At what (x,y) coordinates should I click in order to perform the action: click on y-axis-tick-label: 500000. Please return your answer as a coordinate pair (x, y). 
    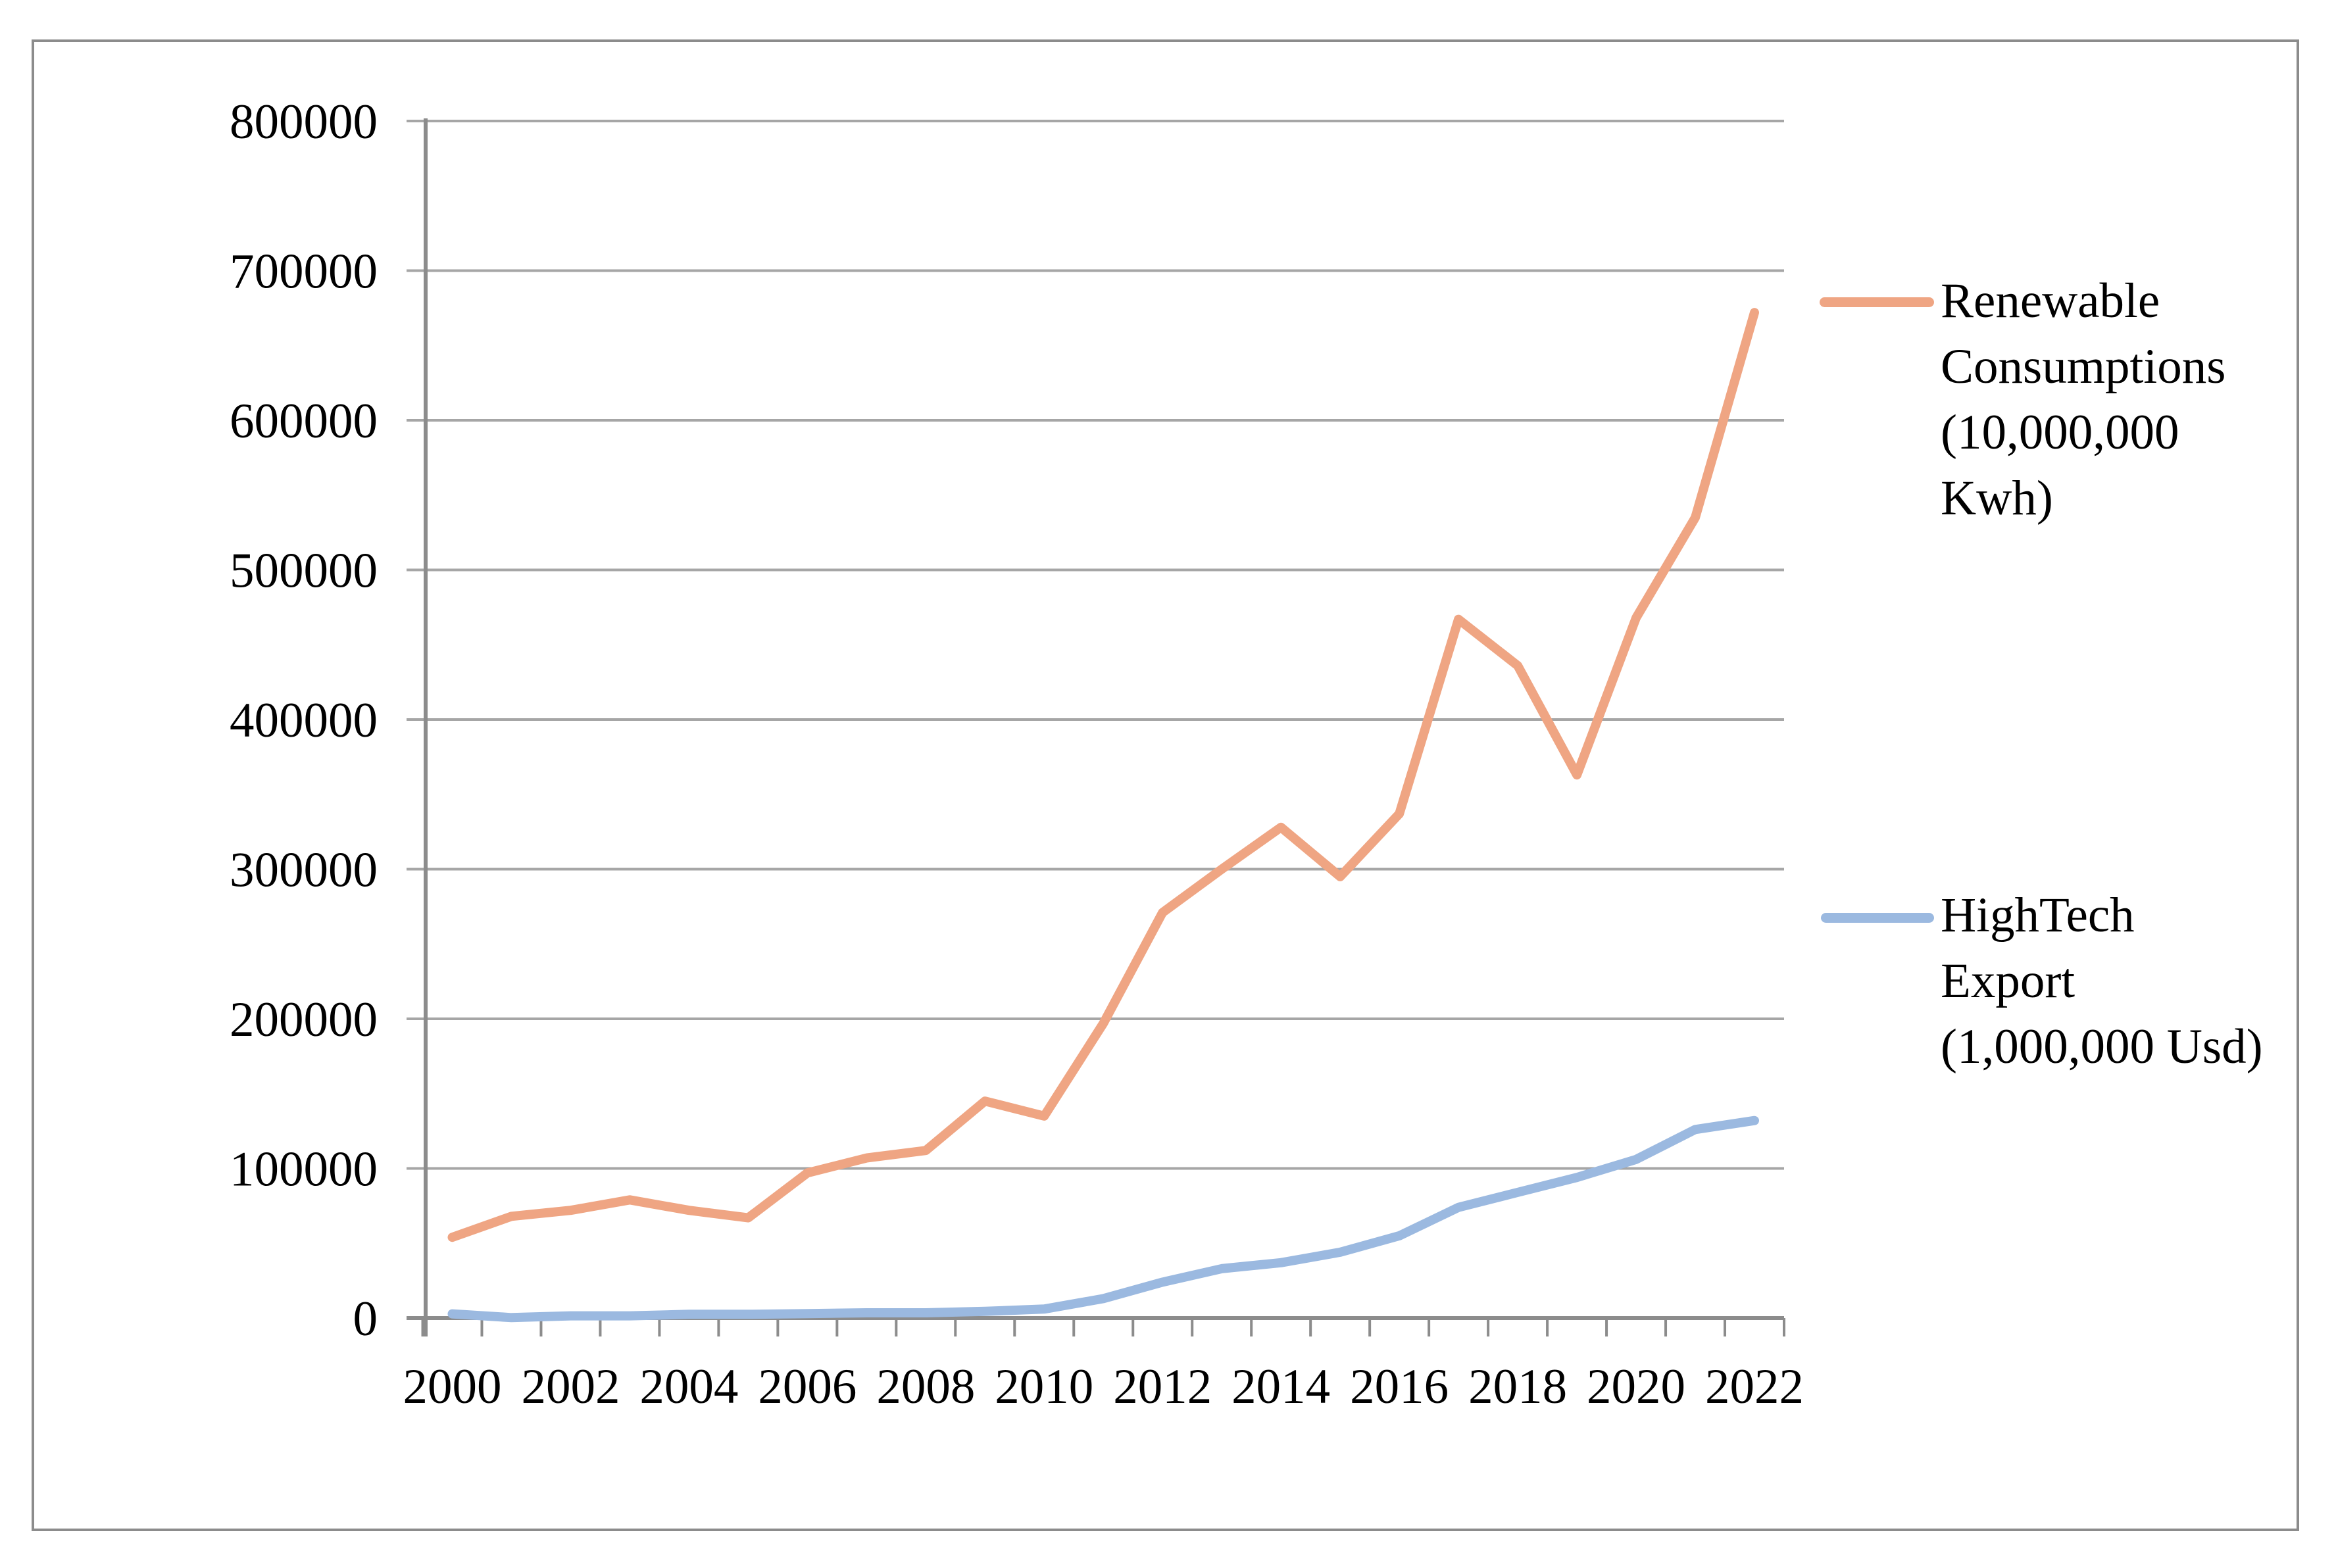
    Looking at the image, I should click on (304, 571).